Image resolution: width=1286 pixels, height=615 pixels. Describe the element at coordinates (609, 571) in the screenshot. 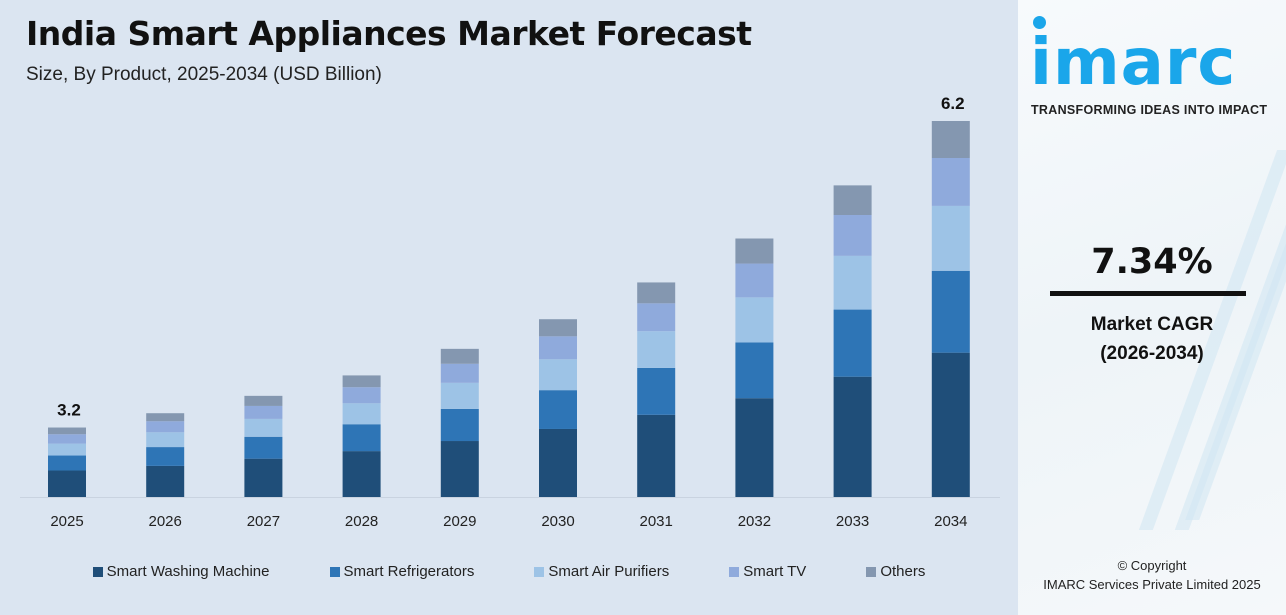

I see `legend-label: Smart Air Purifiers` at that location.